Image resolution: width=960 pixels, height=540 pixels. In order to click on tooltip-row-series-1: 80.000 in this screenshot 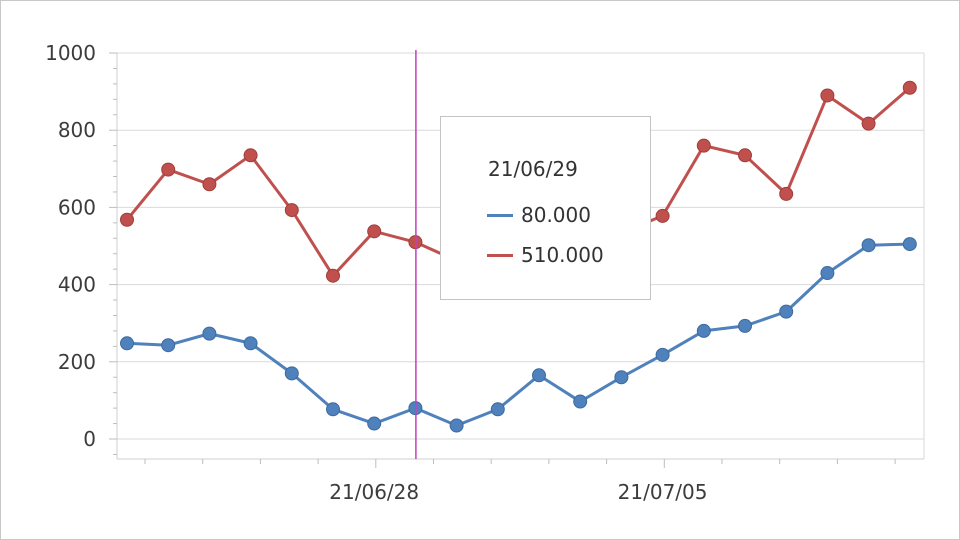, I will do `click(539, 215)`.